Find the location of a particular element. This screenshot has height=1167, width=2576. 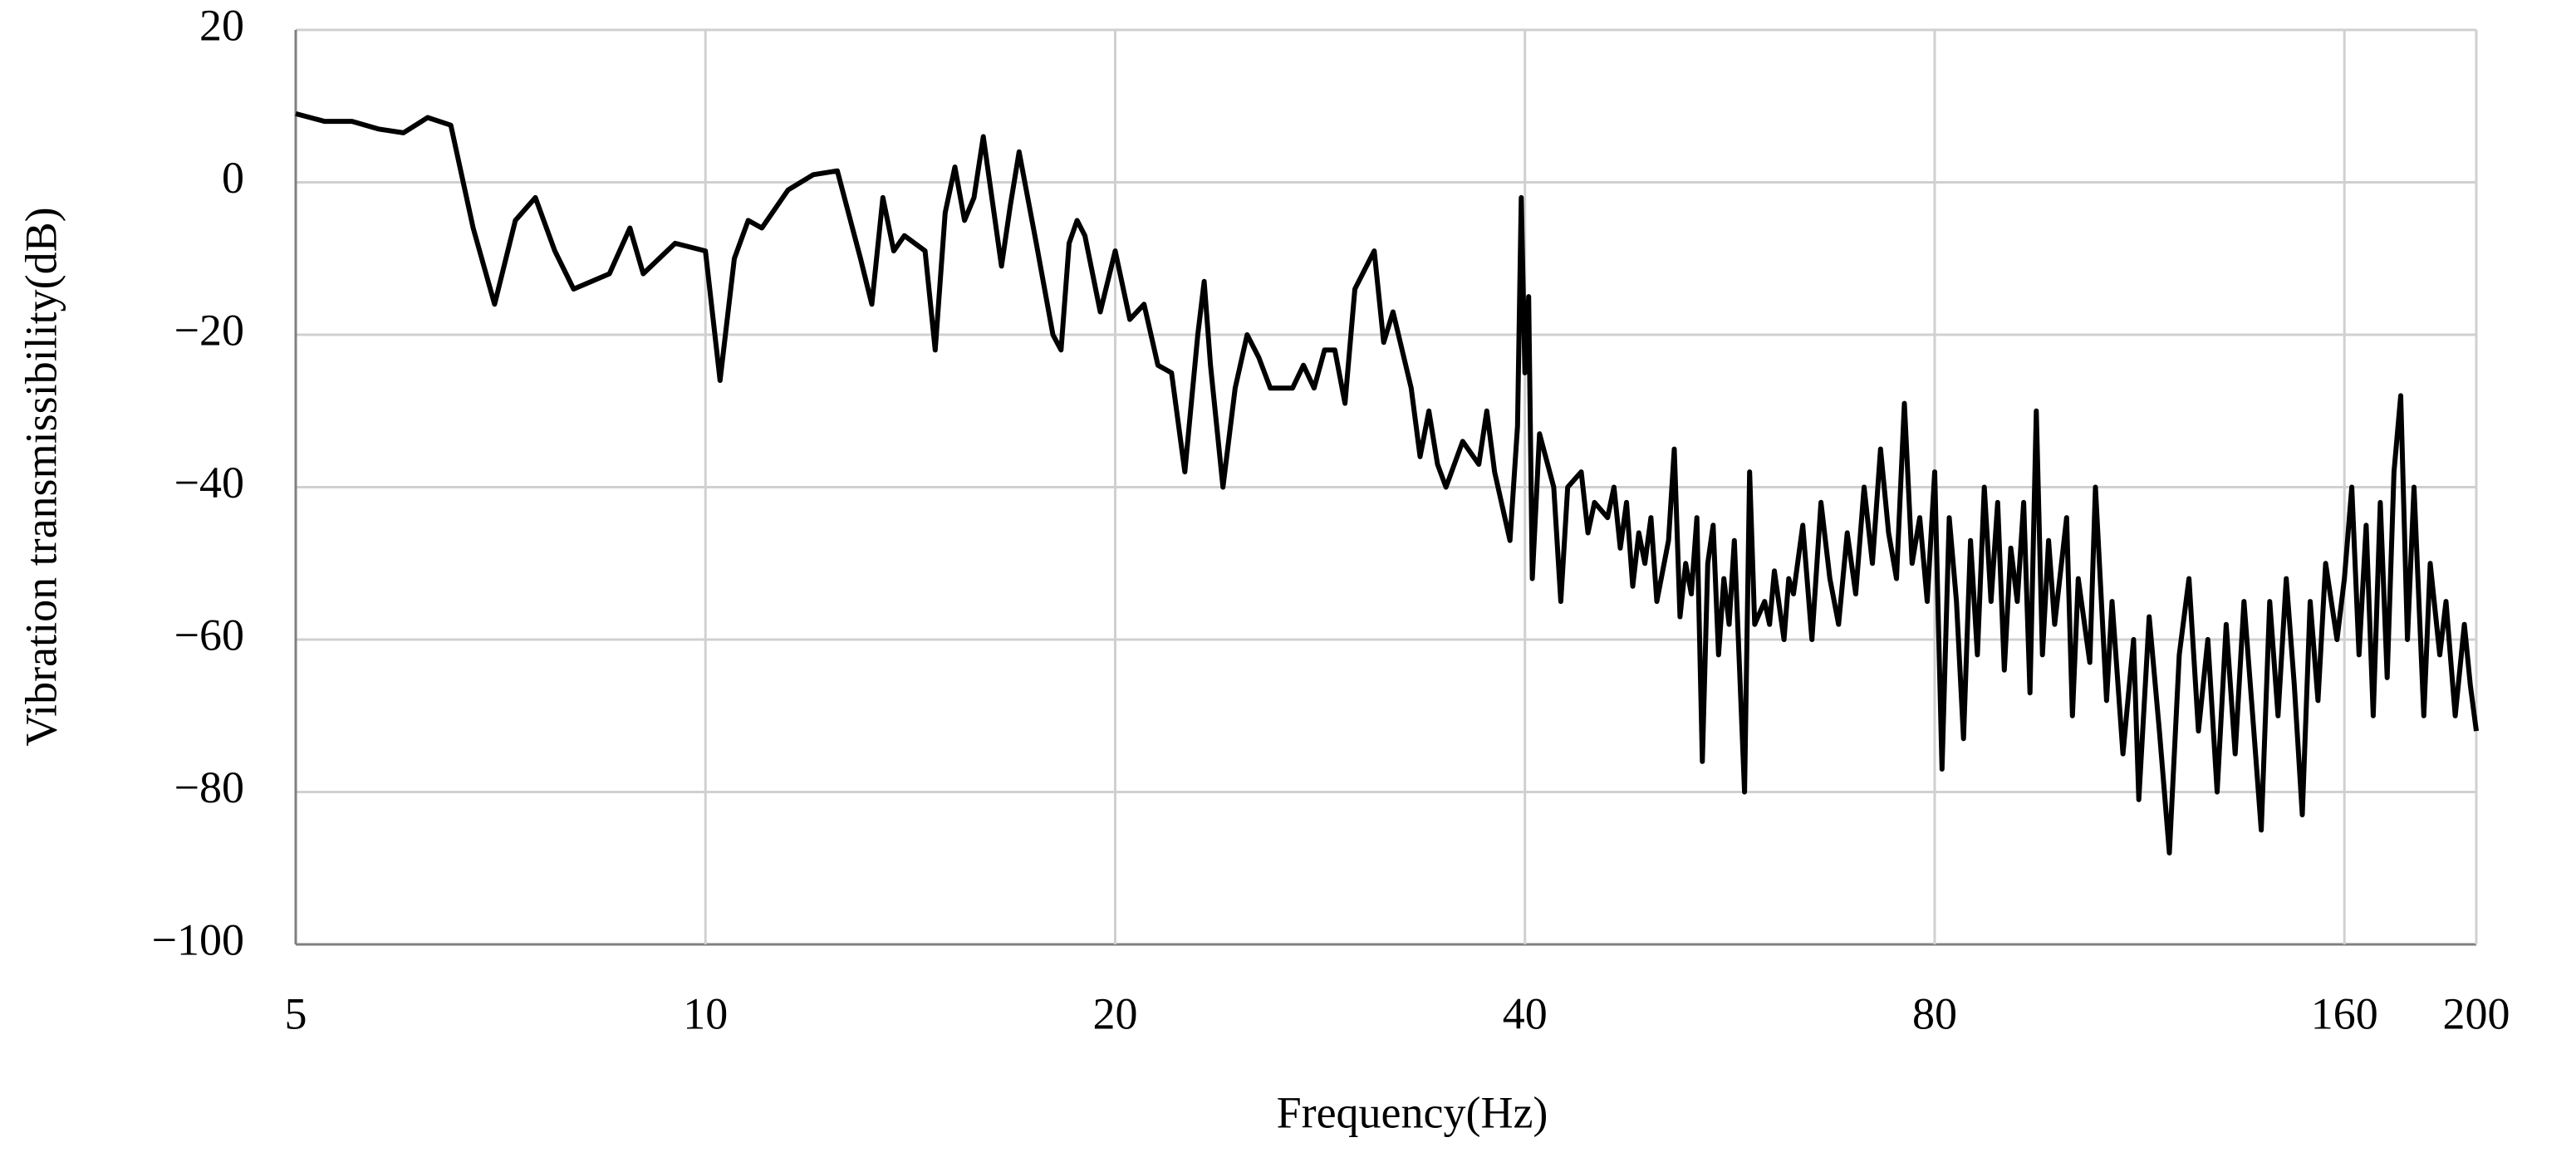

y-tick-label: −60 is located at coordinates (209, 635).